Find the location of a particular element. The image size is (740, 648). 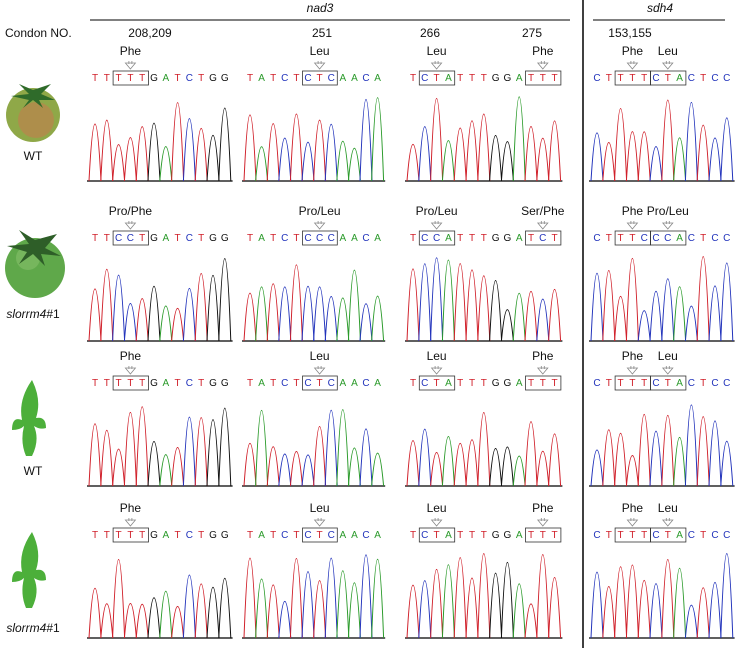

amino-acid-label: Pro/Leu is located at coordinates (437, 211).